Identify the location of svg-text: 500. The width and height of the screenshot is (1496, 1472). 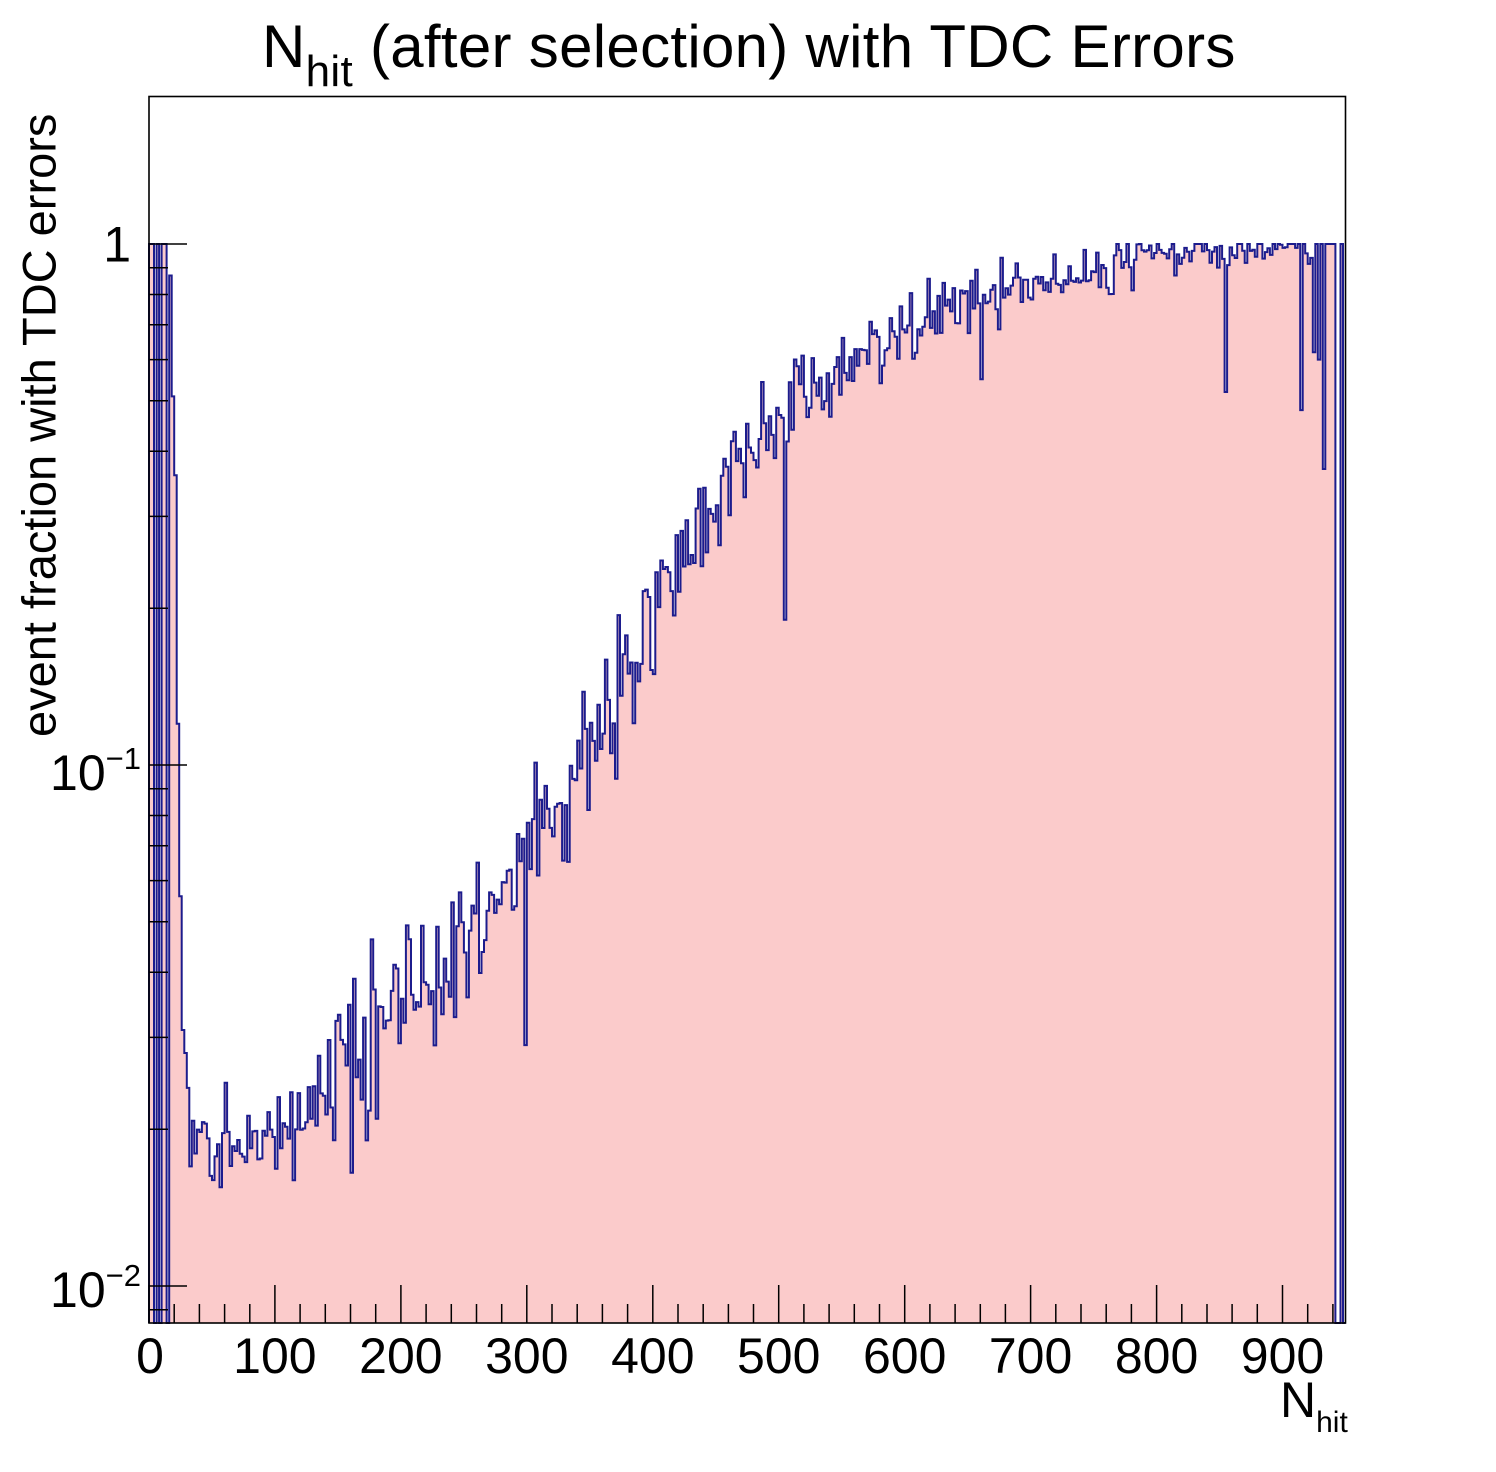
(778, 1356).